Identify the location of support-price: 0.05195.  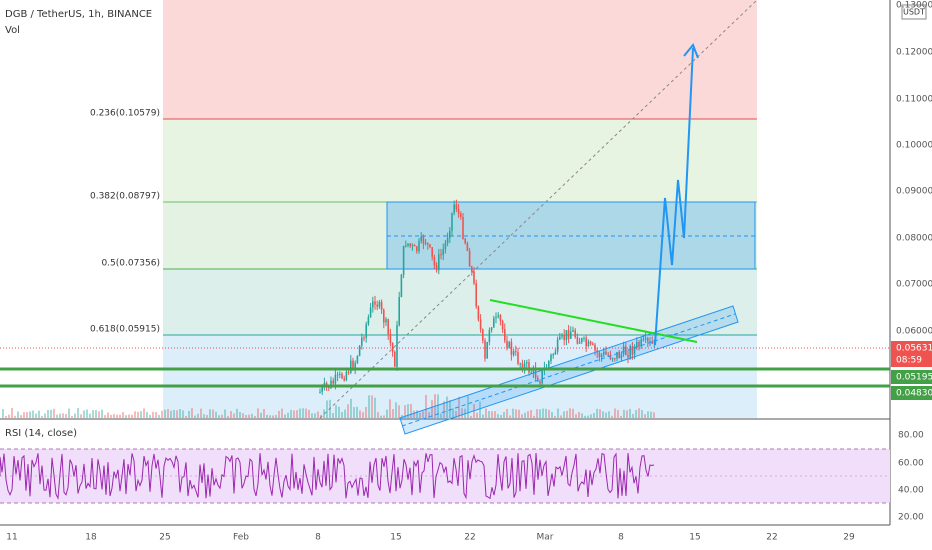
(914, 378).